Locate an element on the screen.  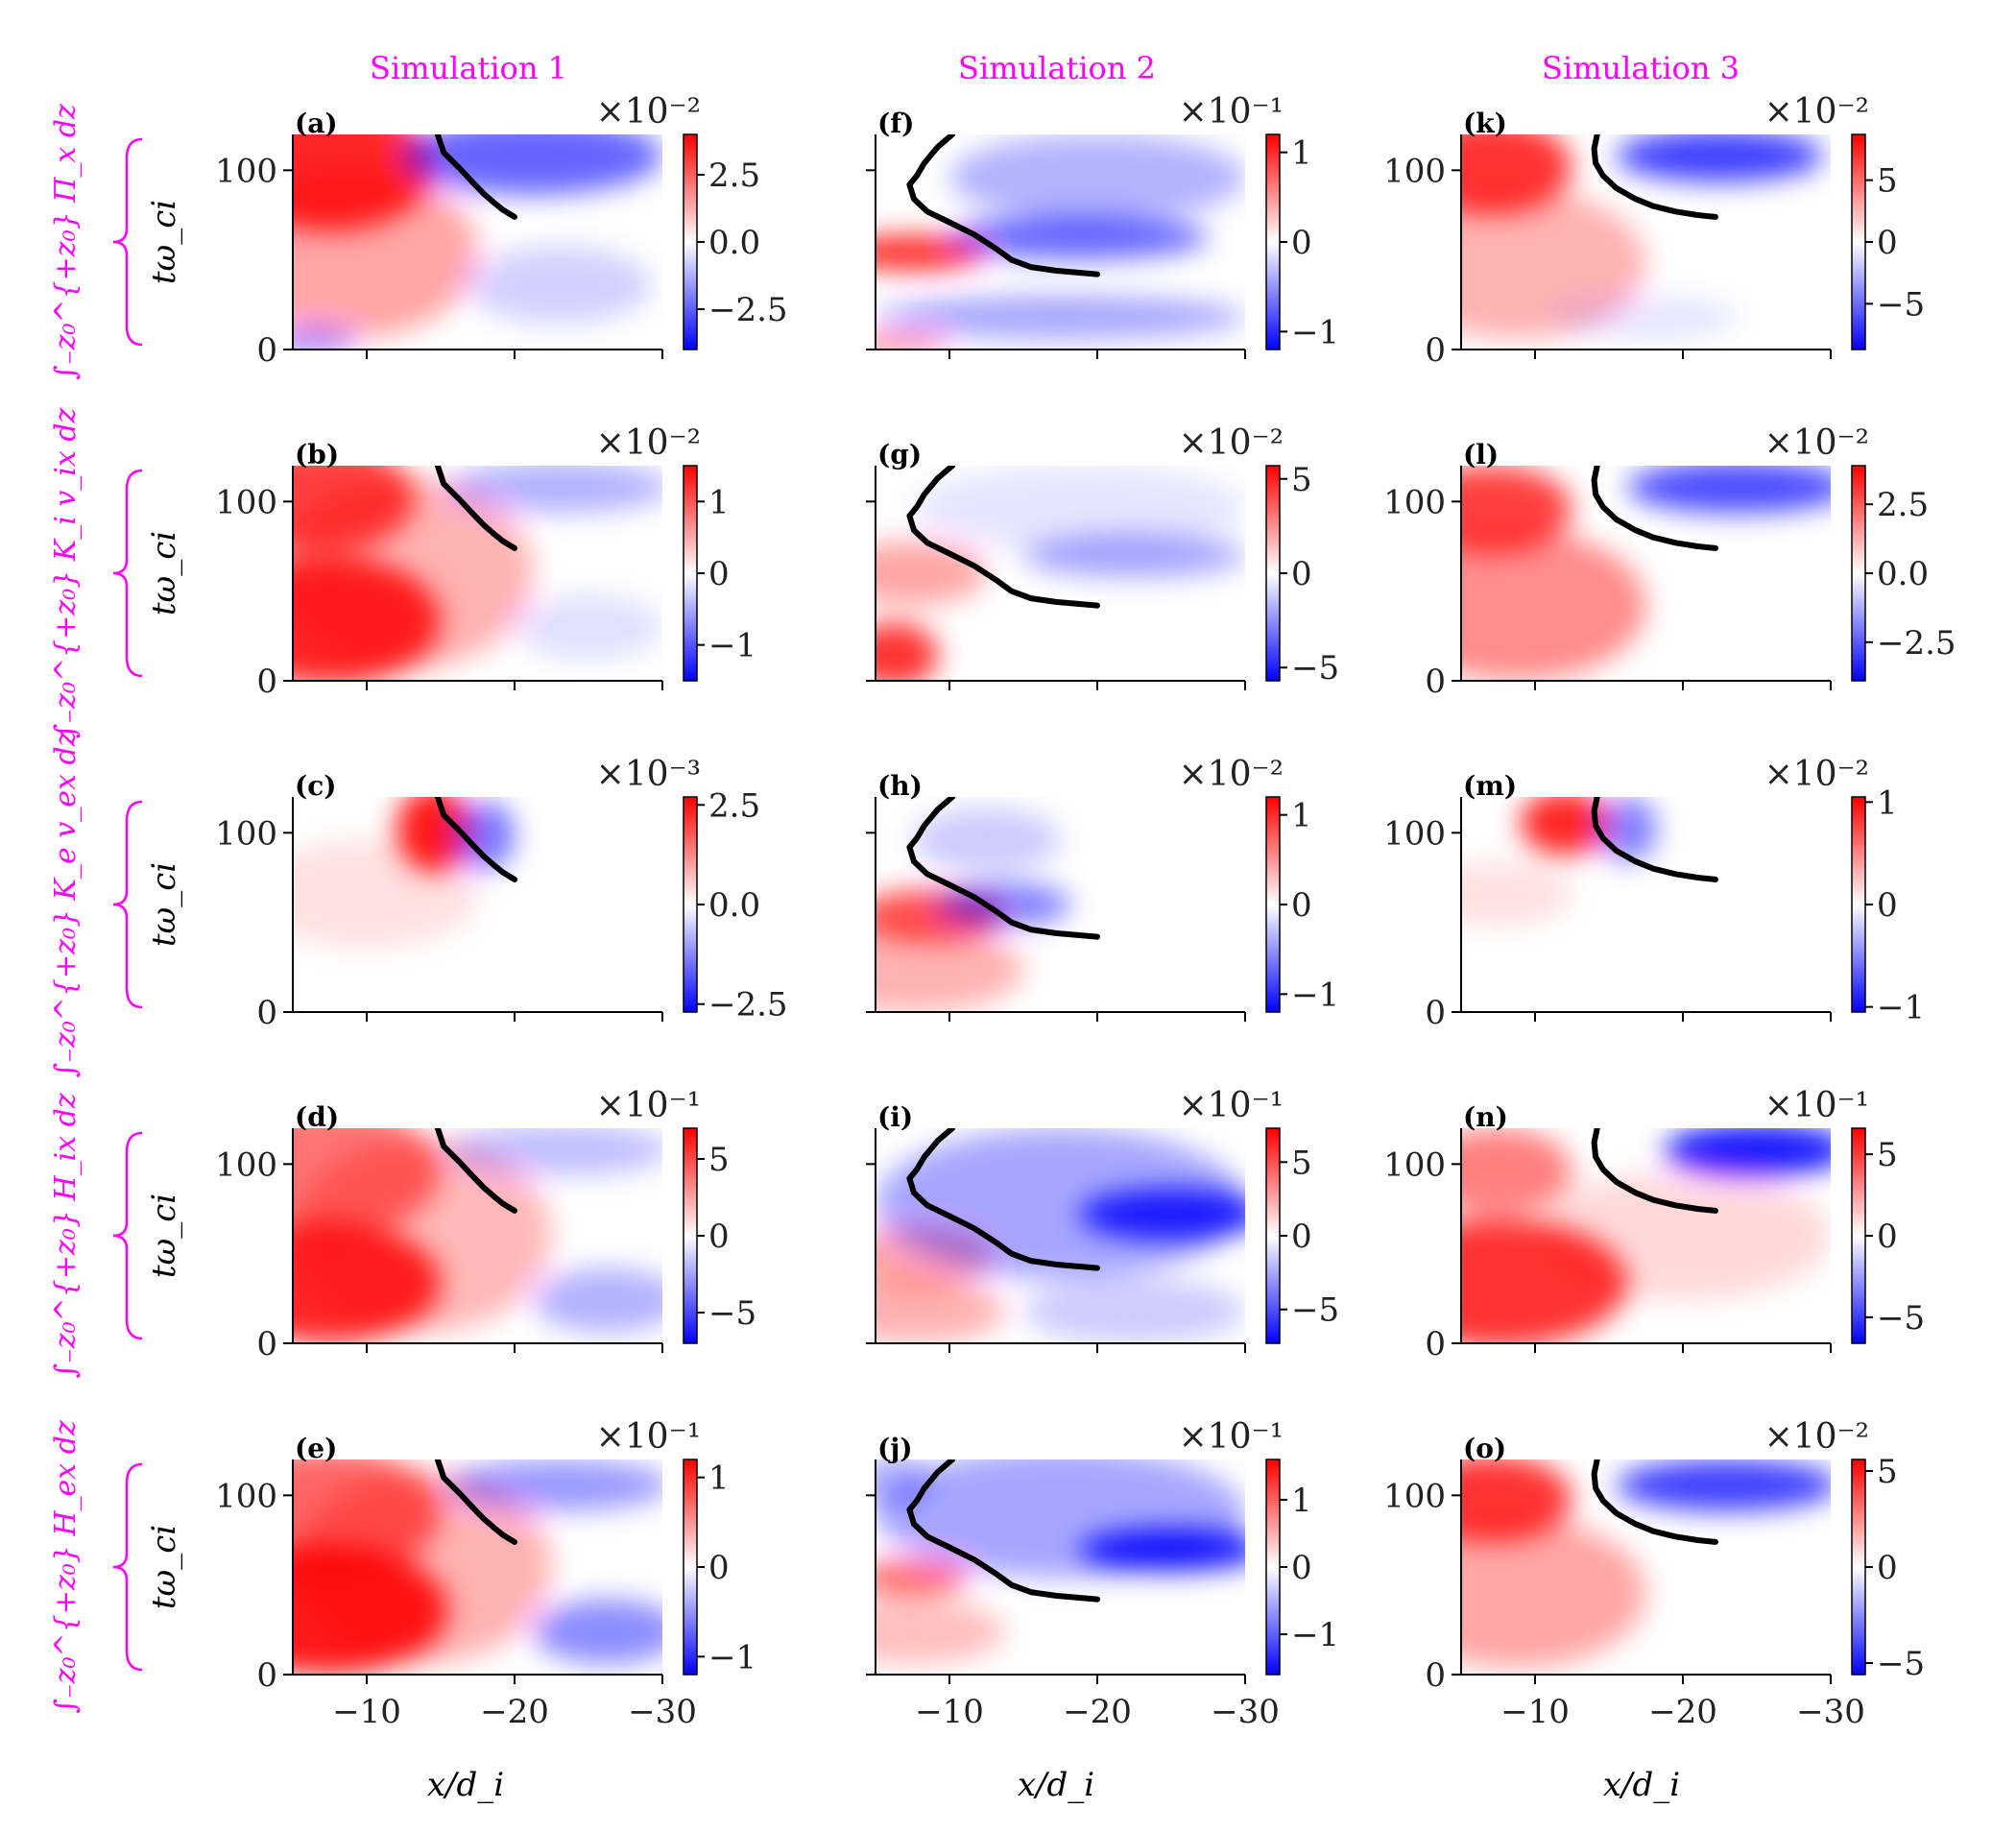
panel-m: 0 100 (m) ×10⁻²1 0 −1 is located at coordinates (1654, 893).